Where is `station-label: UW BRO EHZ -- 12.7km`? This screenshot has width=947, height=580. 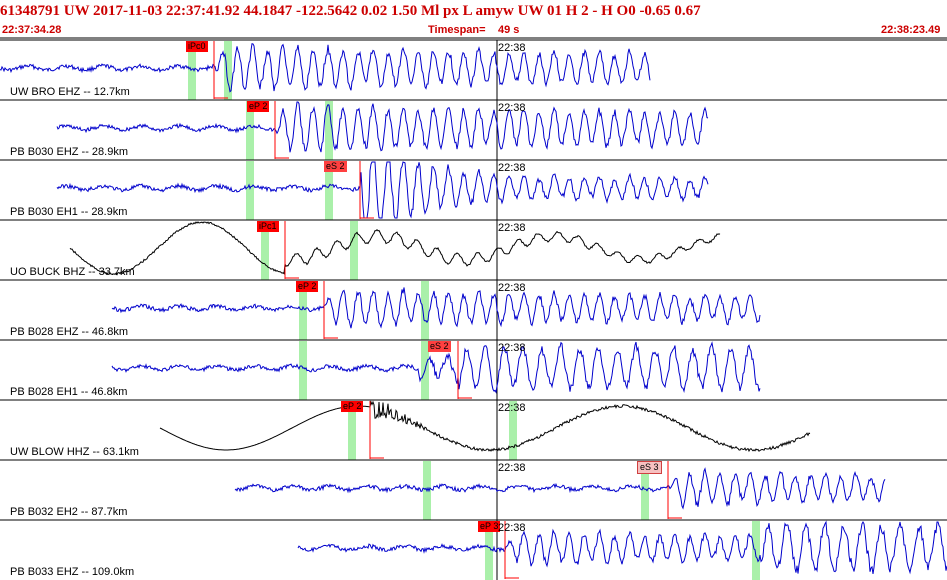
station-label: UW BRO EHZ -- 12.7km is located at coordinates (70, 92).